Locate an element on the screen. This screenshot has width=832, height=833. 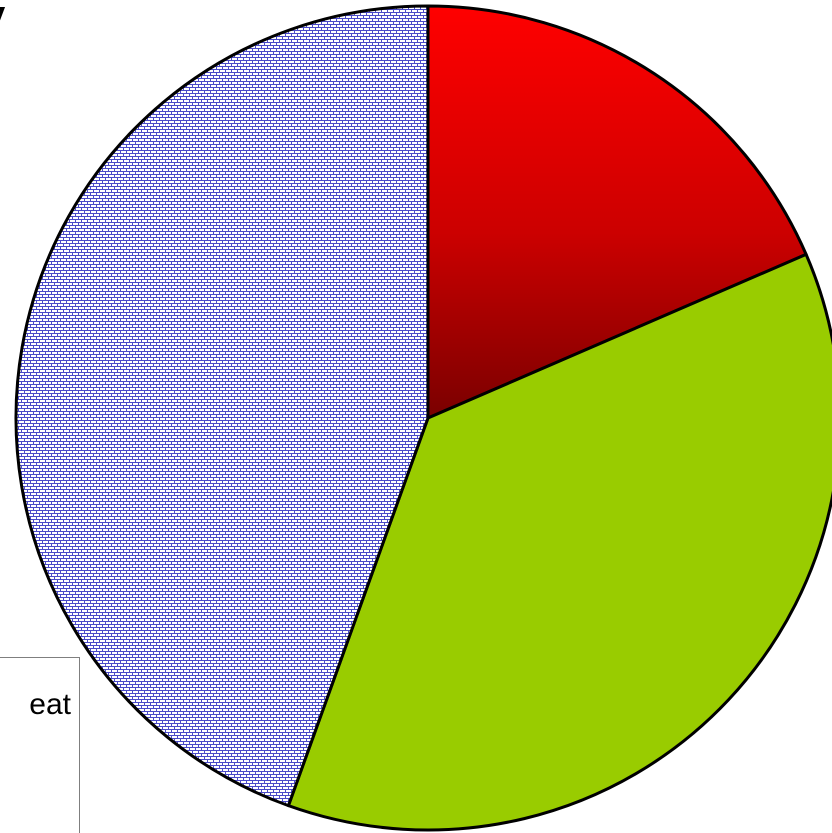
chart-title: ergy is located at coordinates (2, 18).